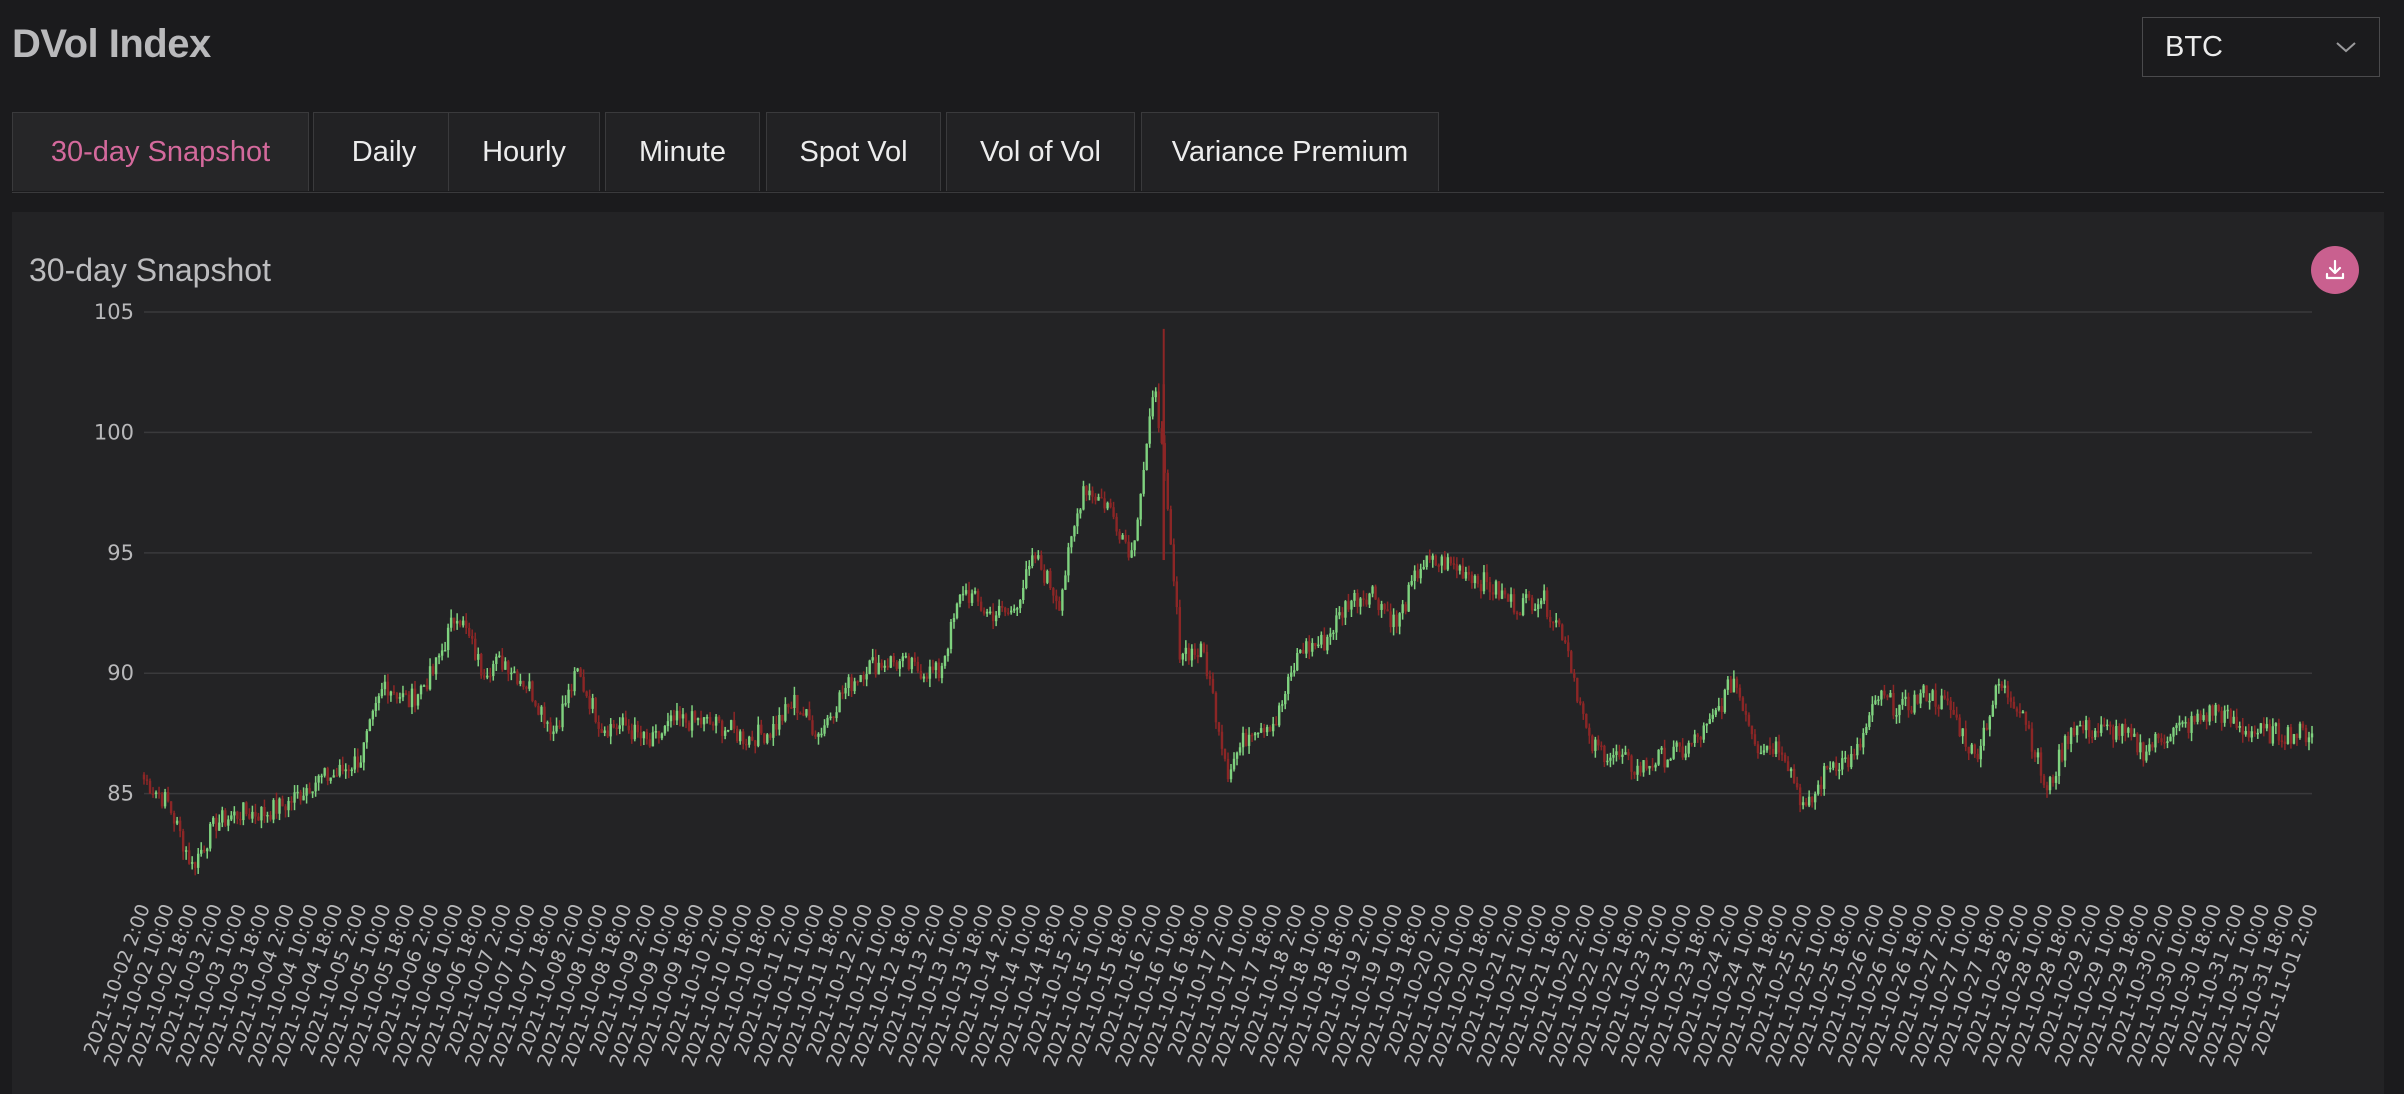 This screenshot has width=2404, height=1094. Describe the element at coordinates (1040, 151) in the screenshot. I see `tab-vol-of-vol: Vol of Vol` at that location.